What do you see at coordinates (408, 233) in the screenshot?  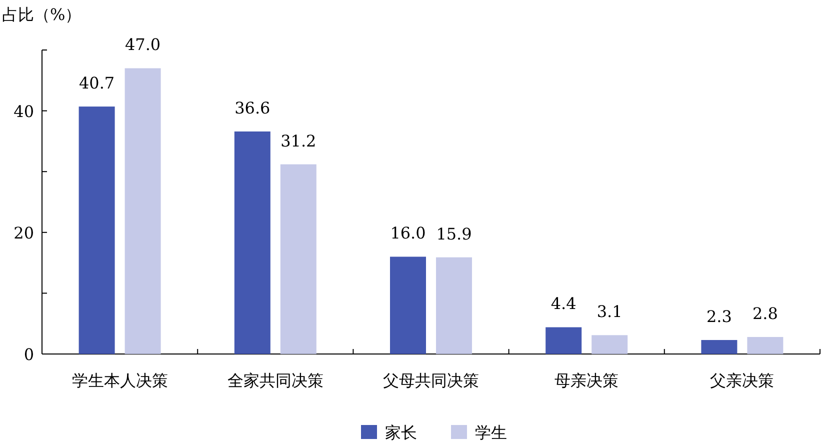 I see `data-label: 16.0` at bounding box center [408, 233].